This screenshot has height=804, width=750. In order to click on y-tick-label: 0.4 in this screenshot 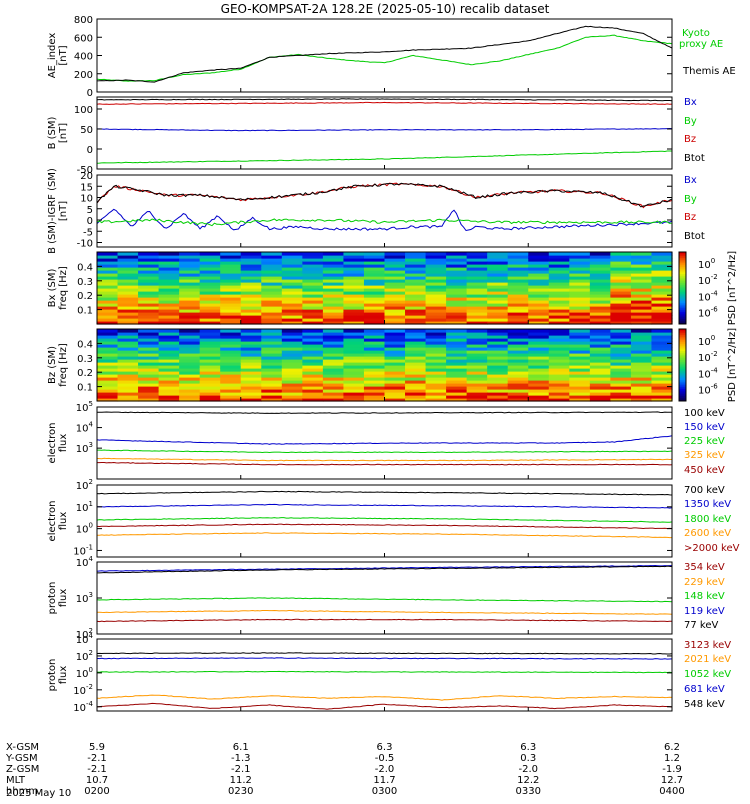, I will do `click(85, 344)`.